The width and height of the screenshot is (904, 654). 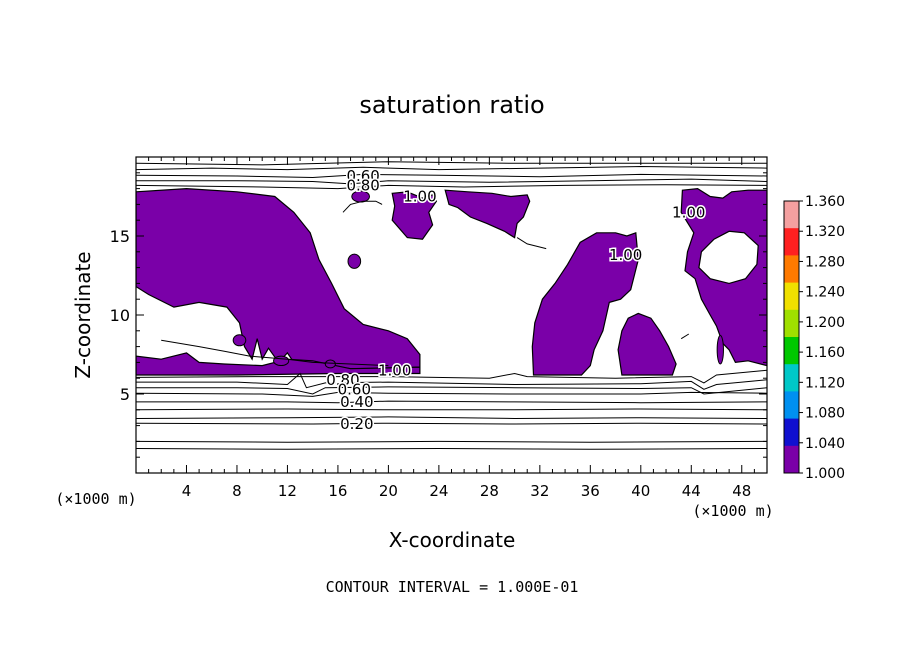 What do you see at coordinates (732, 511) in the screenshot?
I see `z-axis-unit-right: (×1000 m)` at bounding box center [732, 511].